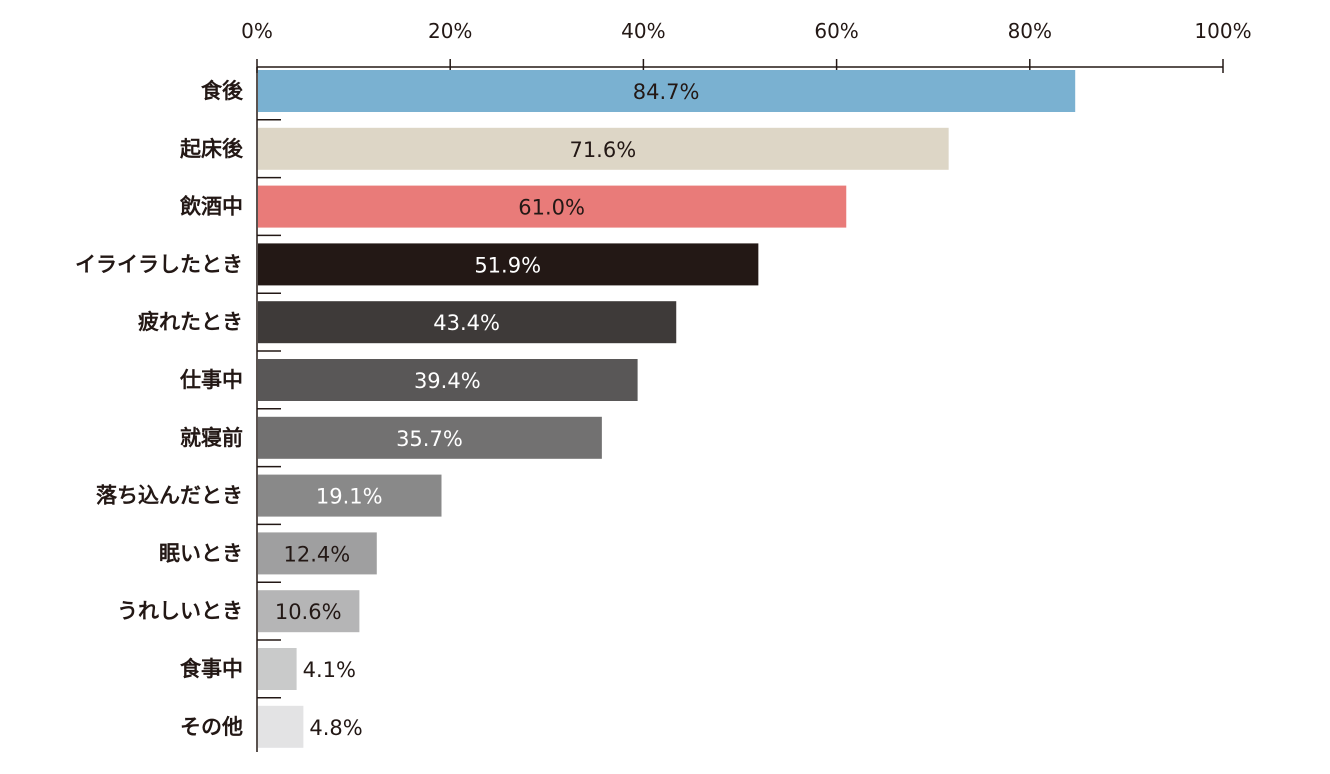  I want to click on value-label: 39.4%, so click(447, 381).